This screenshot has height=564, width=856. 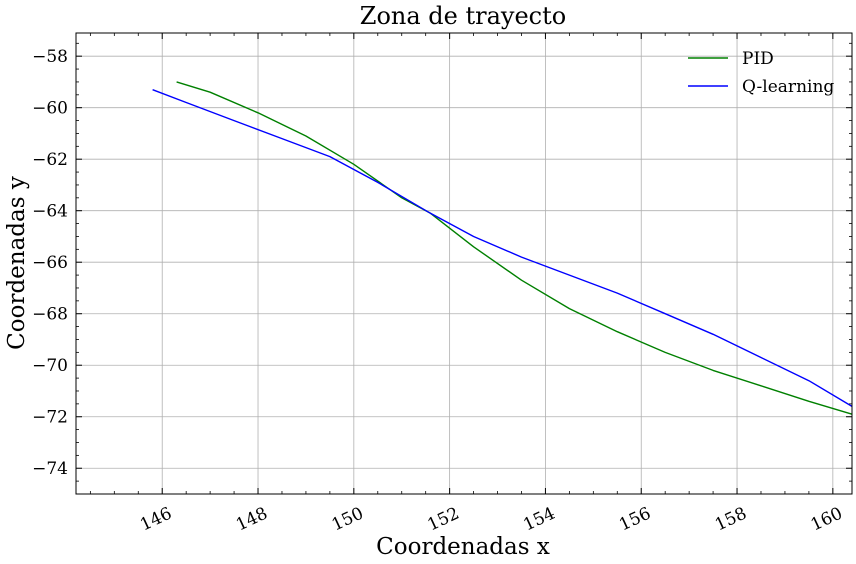 What do you see at coordinates (50, 57) in the screenshot?
I see `y-tick-label: −58` at bounding box center [50, 57].